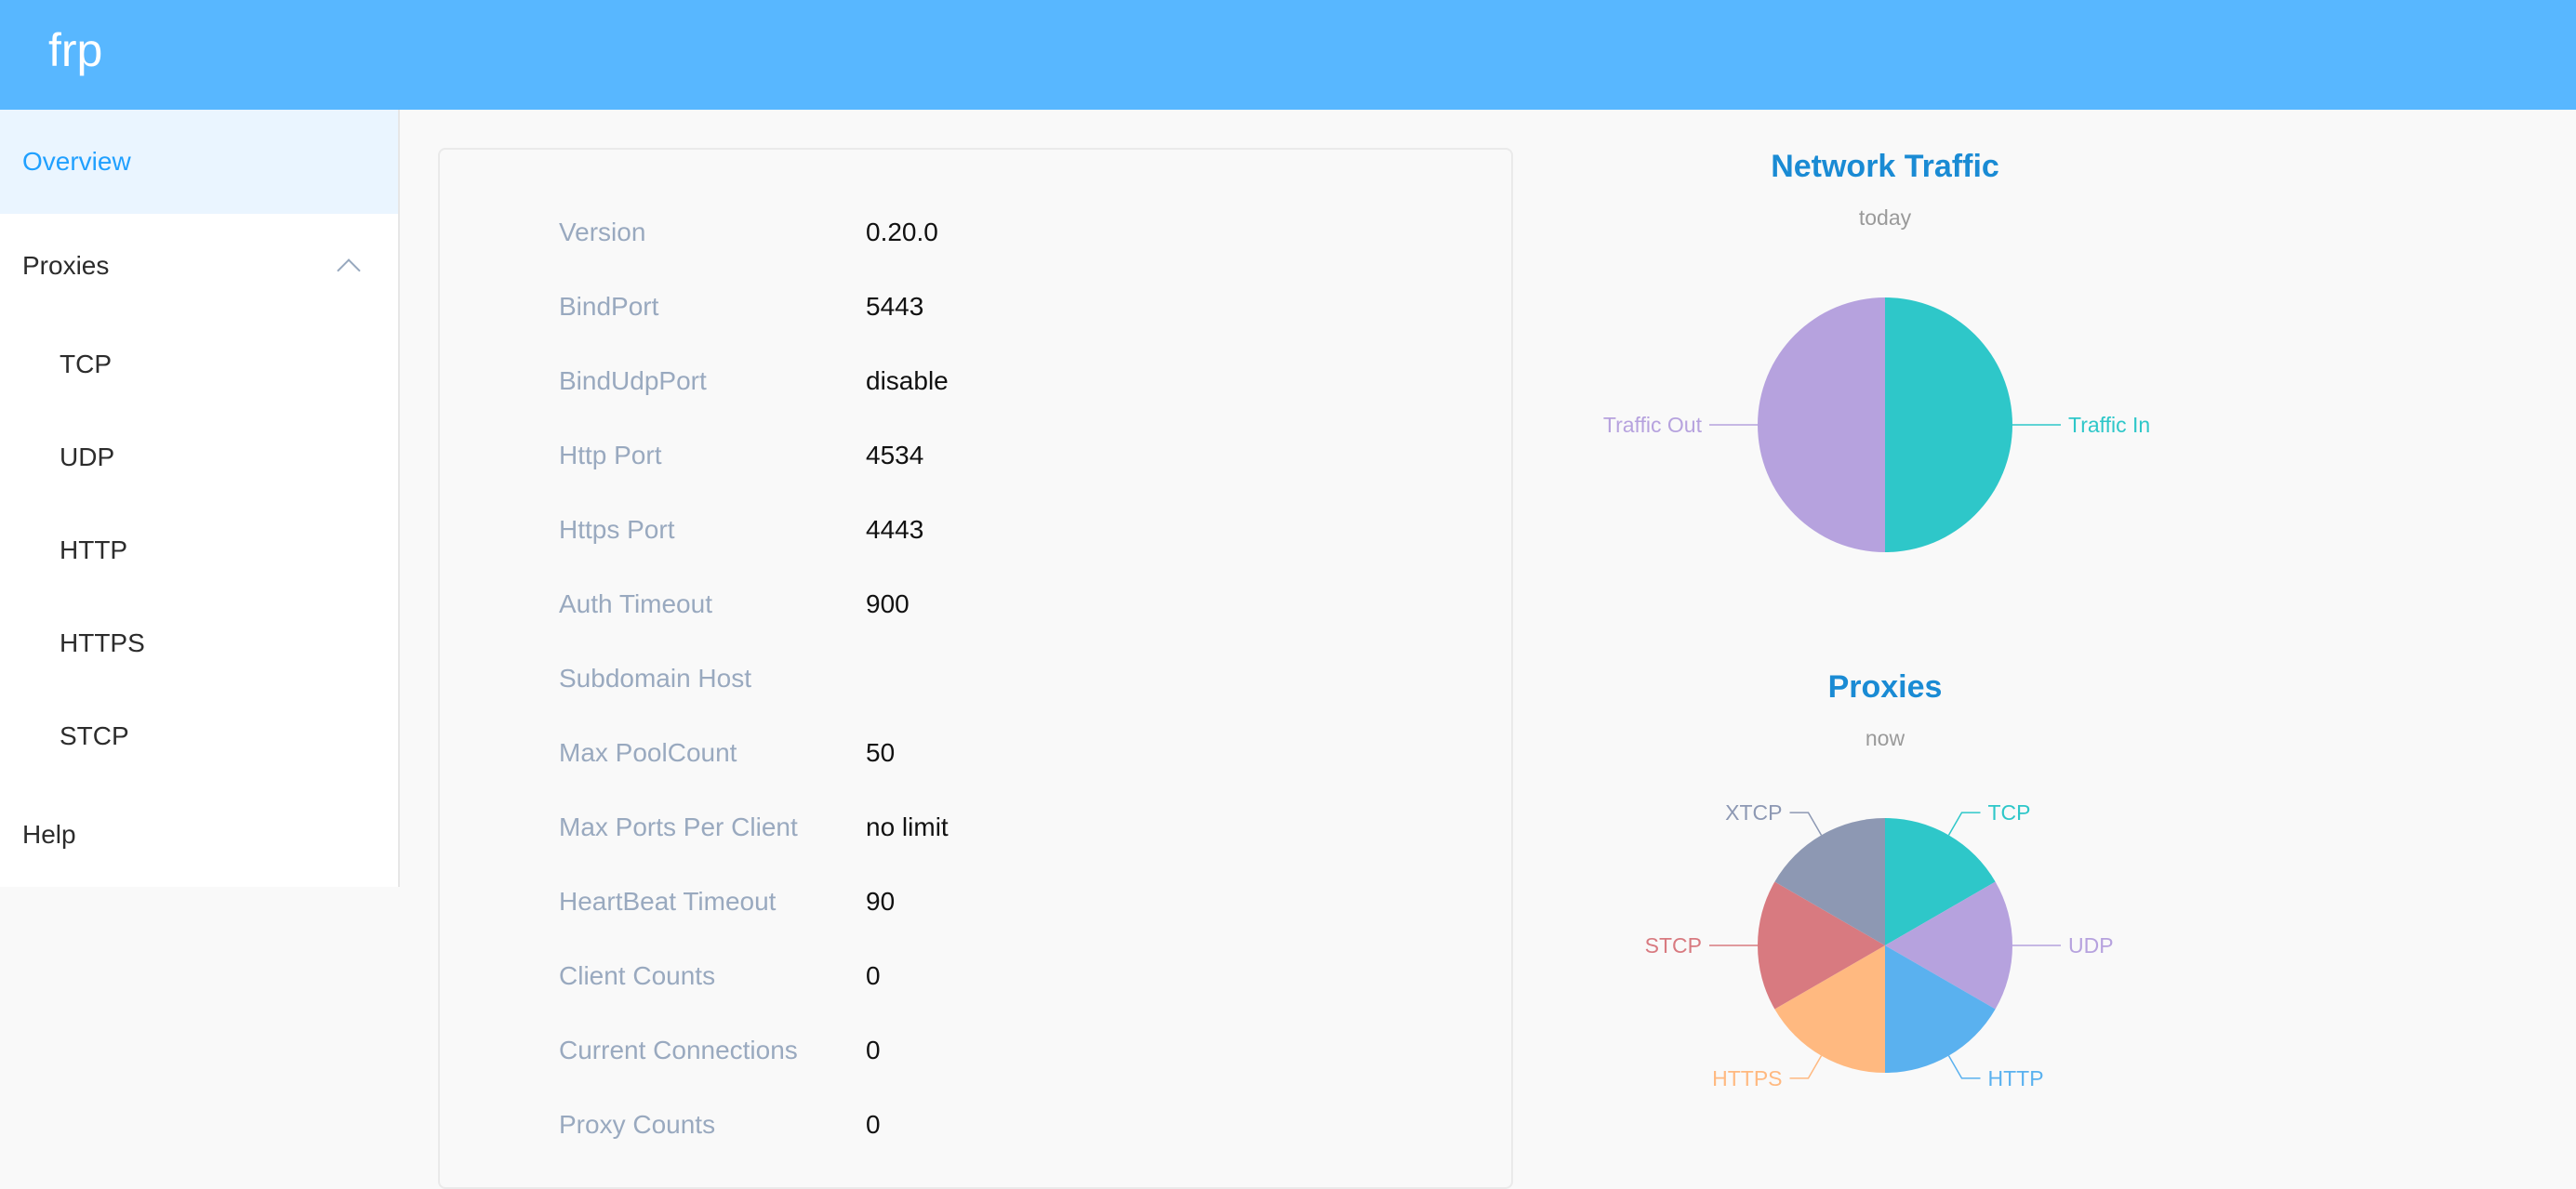 The height and width of the screenshot is (1189, 2576). Describe the element at coordinates (1940, 1009) in the screenshot. I see `pie-slice-http` at that location.